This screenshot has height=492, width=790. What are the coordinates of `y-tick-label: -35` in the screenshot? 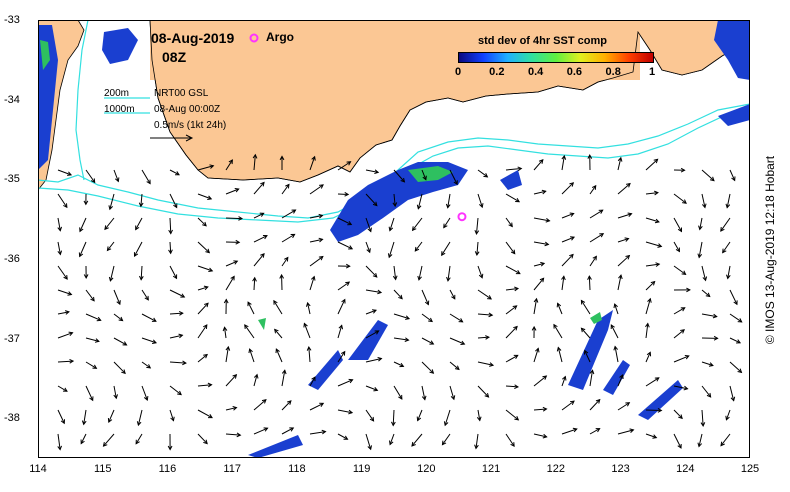 It's located at (12, 179).